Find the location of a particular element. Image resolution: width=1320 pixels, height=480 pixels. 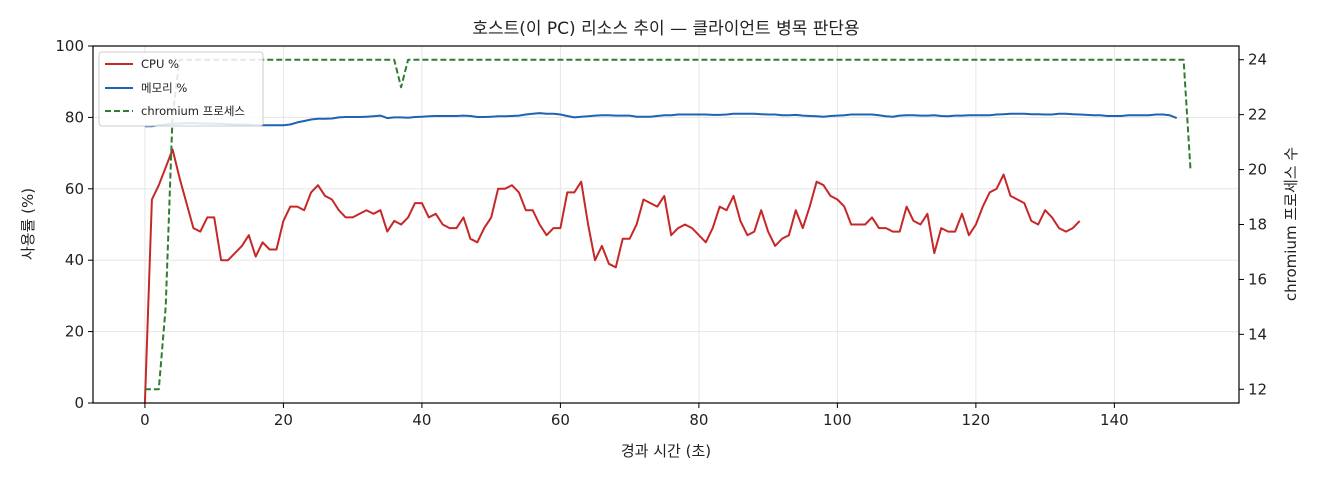

x-tick-label: 140 is located at coordinates (1114, 420).